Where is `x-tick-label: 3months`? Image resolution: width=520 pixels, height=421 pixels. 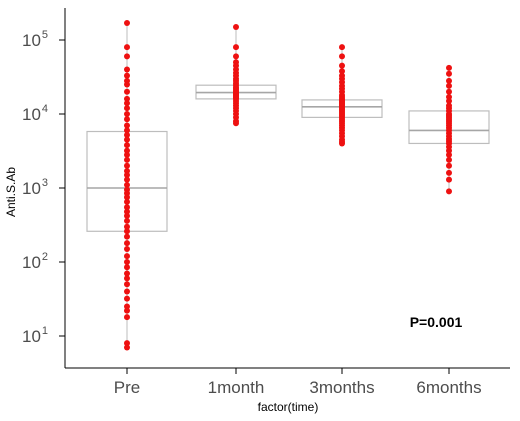 x-tick-label: 3months is located at coordinates (341, 387).